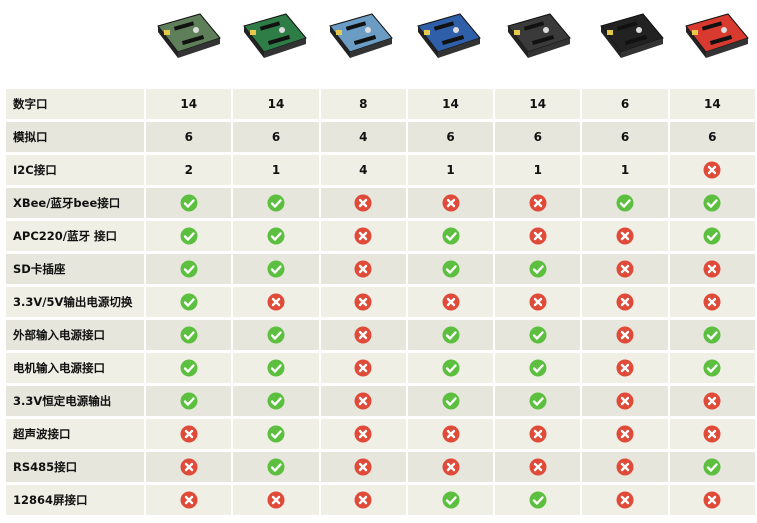 Image resolution: width=757 pixels, height=523 pixels. What do you see at coordinates (75, 401) in the screenshot?
I see `row-label: 3.3V恒定电源输出` at bounding box center [75, 401].